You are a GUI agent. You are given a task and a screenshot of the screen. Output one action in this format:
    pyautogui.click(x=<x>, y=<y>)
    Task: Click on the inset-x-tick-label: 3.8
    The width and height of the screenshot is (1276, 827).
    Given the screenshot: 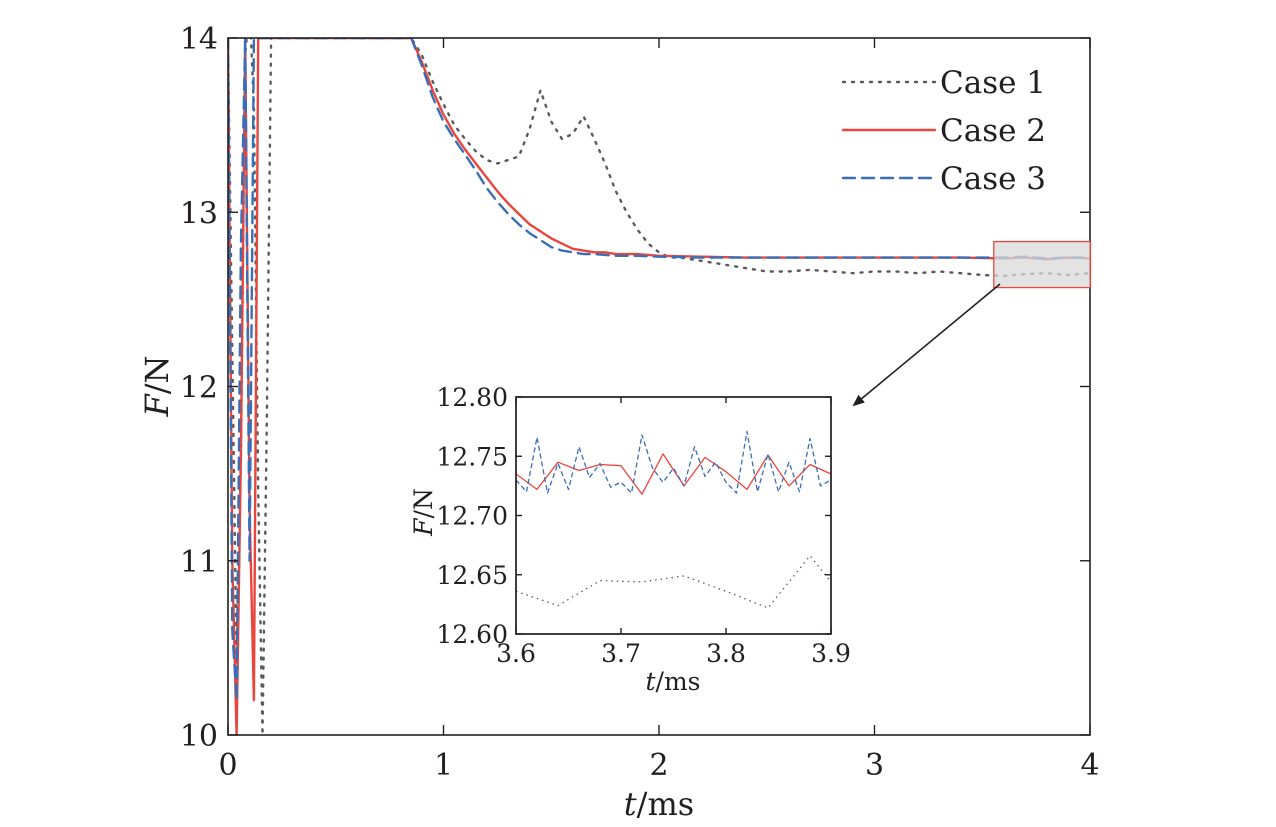 What is the action you would take?
    pyautogui.click(x=726, y=653)
    